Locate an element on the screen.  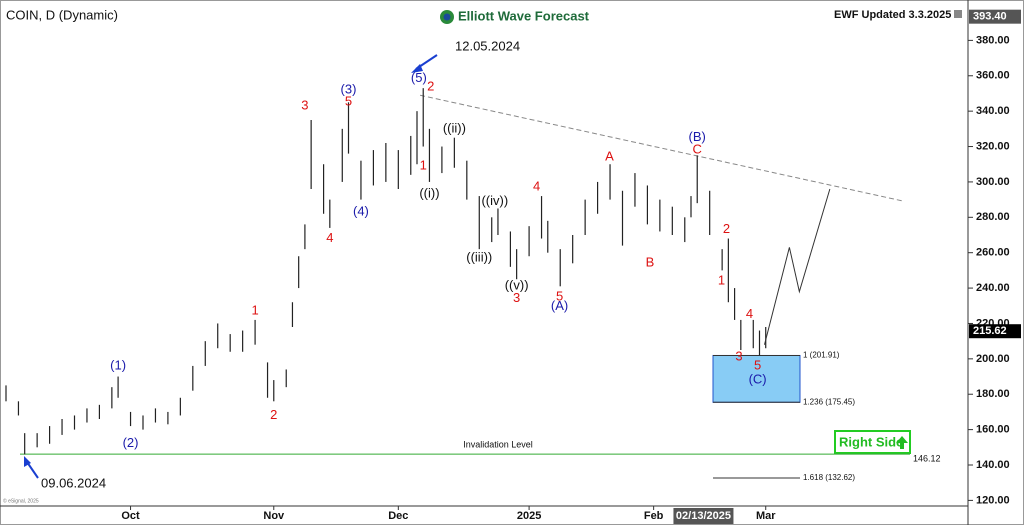
badge-arrow is located at coordinates (902, 442).